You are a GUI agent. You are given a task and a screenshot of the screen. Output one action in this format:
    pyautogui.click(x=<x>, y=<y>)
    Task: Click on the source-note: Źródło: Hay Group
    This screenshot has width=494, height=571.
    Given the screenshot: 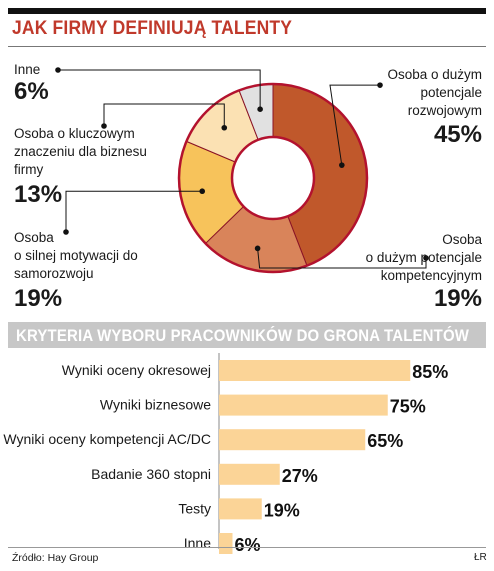 What is the action you would take?
    pyautogui.click(x=55, y=558)
    